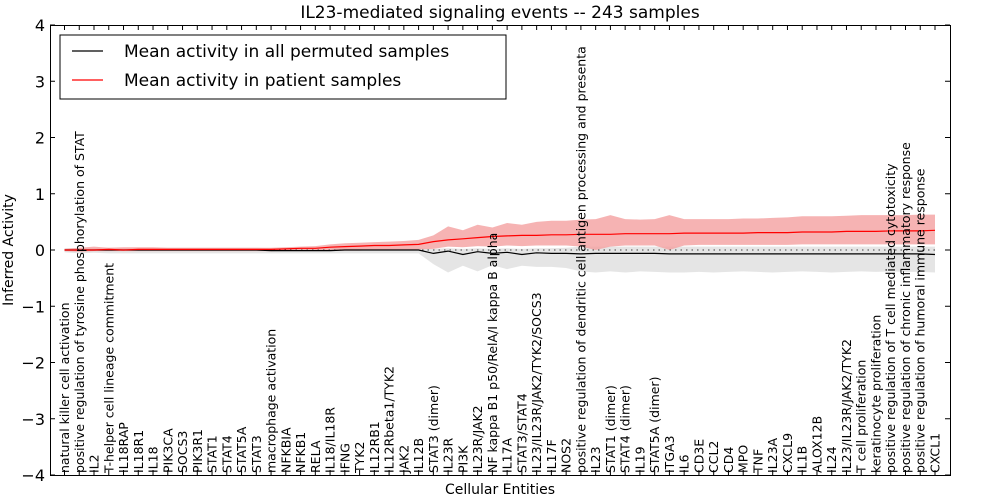 The image size is (1000, 500). What do you see at coordinates (816, 444) in the screenshot?
I see `x-tick-label: ALOX12B` at bounding box center [816, 444].